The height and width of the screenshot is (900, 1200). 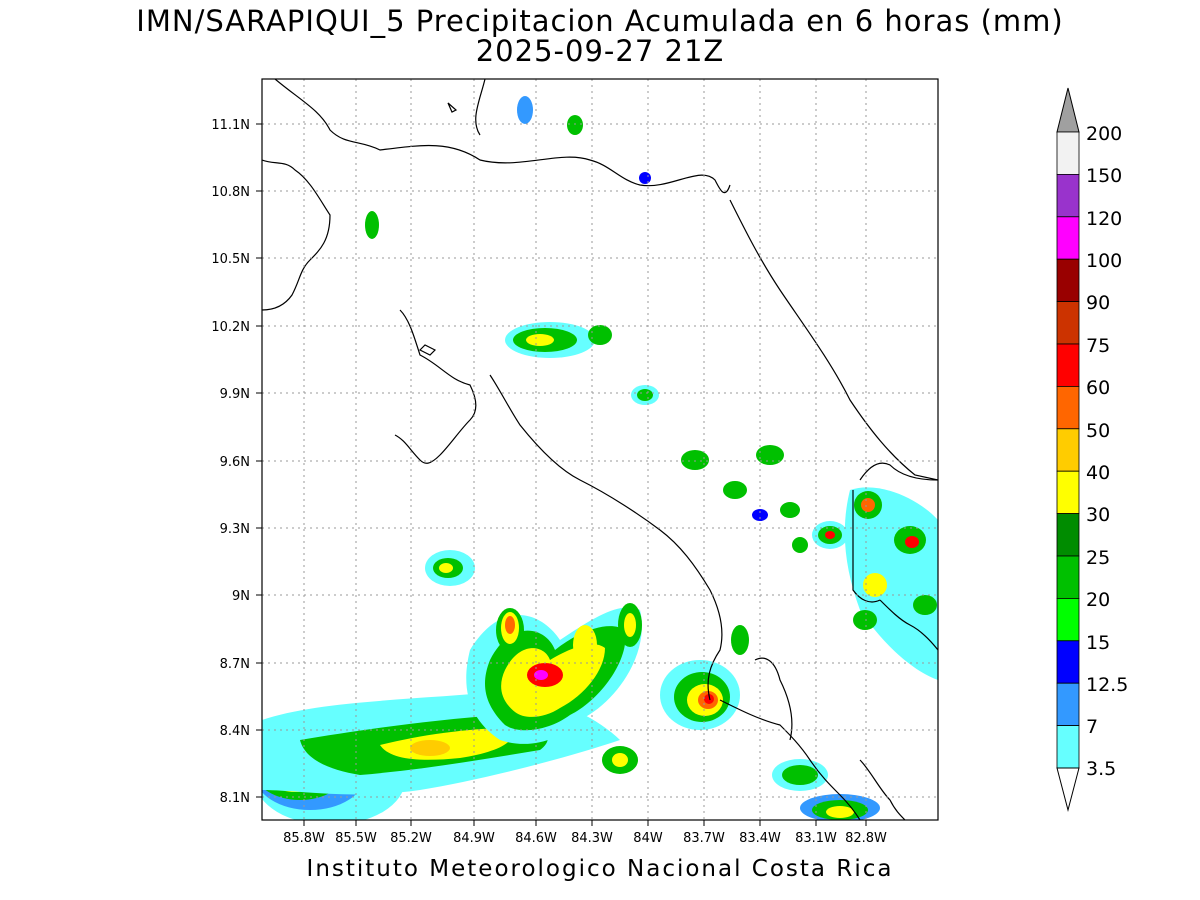 I want to click on colorbar-top-arrow, so click(x=1068, y=110).